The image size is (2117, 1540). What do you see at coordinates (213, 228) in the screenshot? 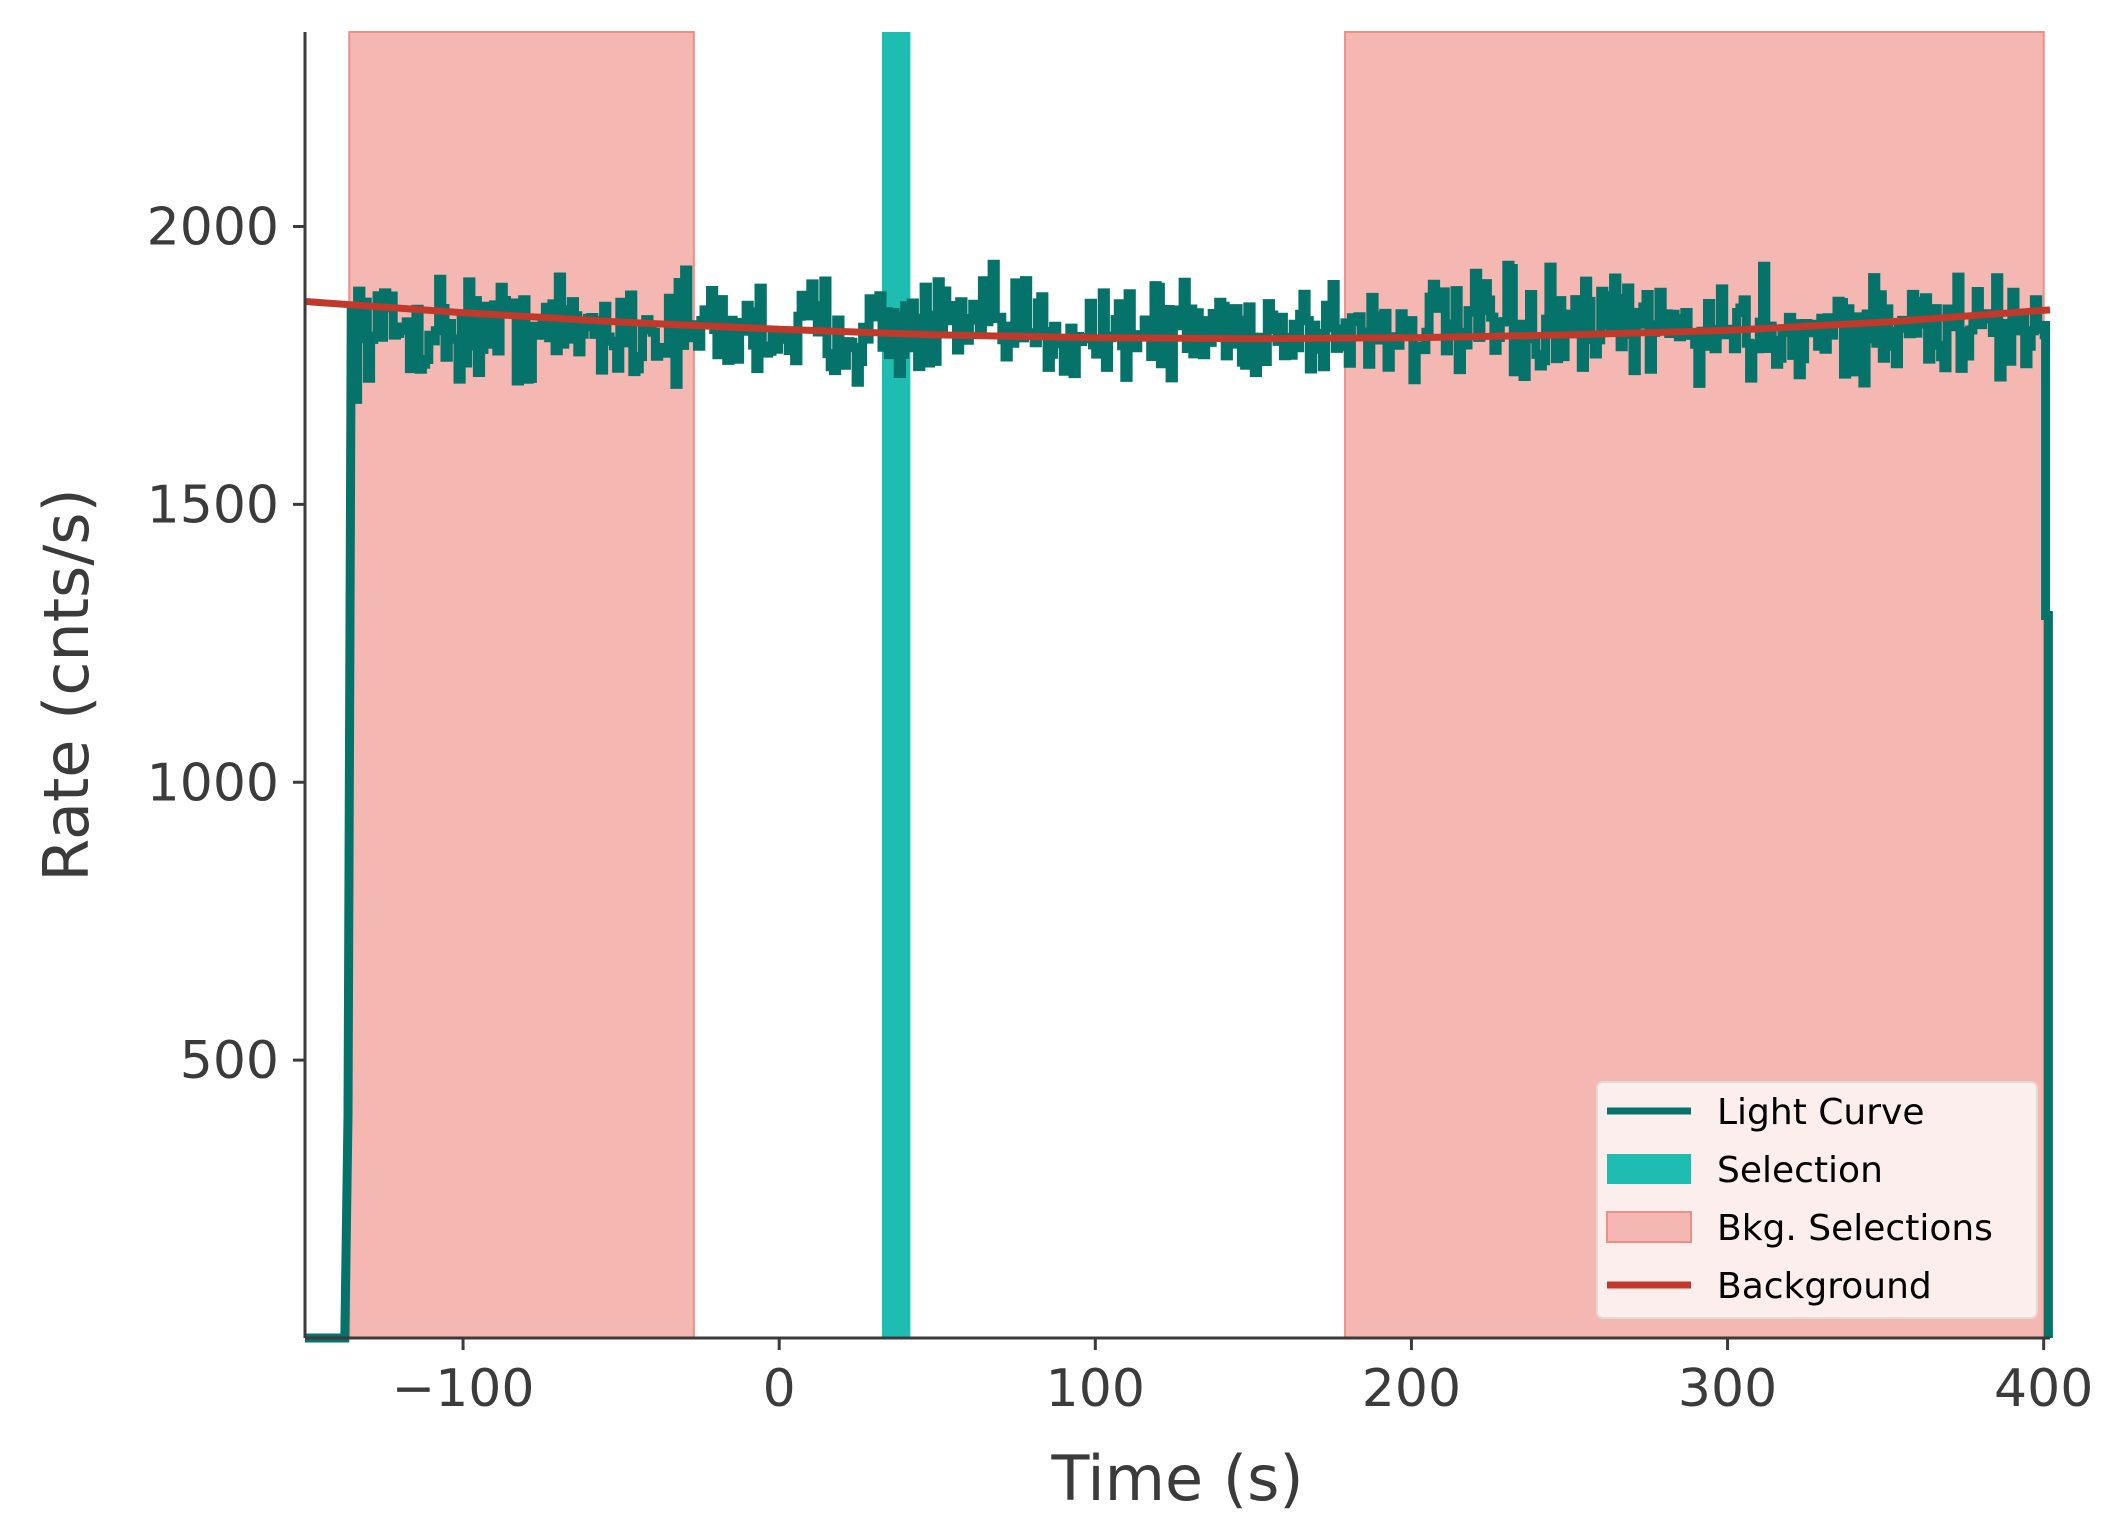
I see `y-tick-label: 2000` at bounding box center [213, 228].